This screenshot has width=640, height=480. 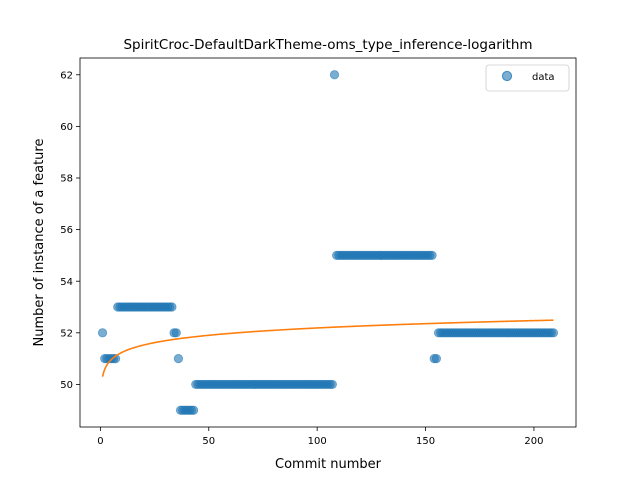 I want to click on y-tick-label: 60, so click(x=66, y=127).